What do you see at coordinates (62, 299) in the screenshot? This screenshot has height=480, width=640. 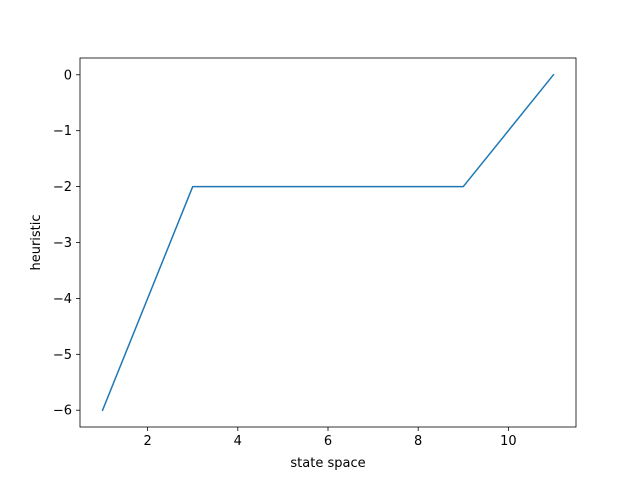 I see `y-tick-label: −4` at bounding box center [62, 299].